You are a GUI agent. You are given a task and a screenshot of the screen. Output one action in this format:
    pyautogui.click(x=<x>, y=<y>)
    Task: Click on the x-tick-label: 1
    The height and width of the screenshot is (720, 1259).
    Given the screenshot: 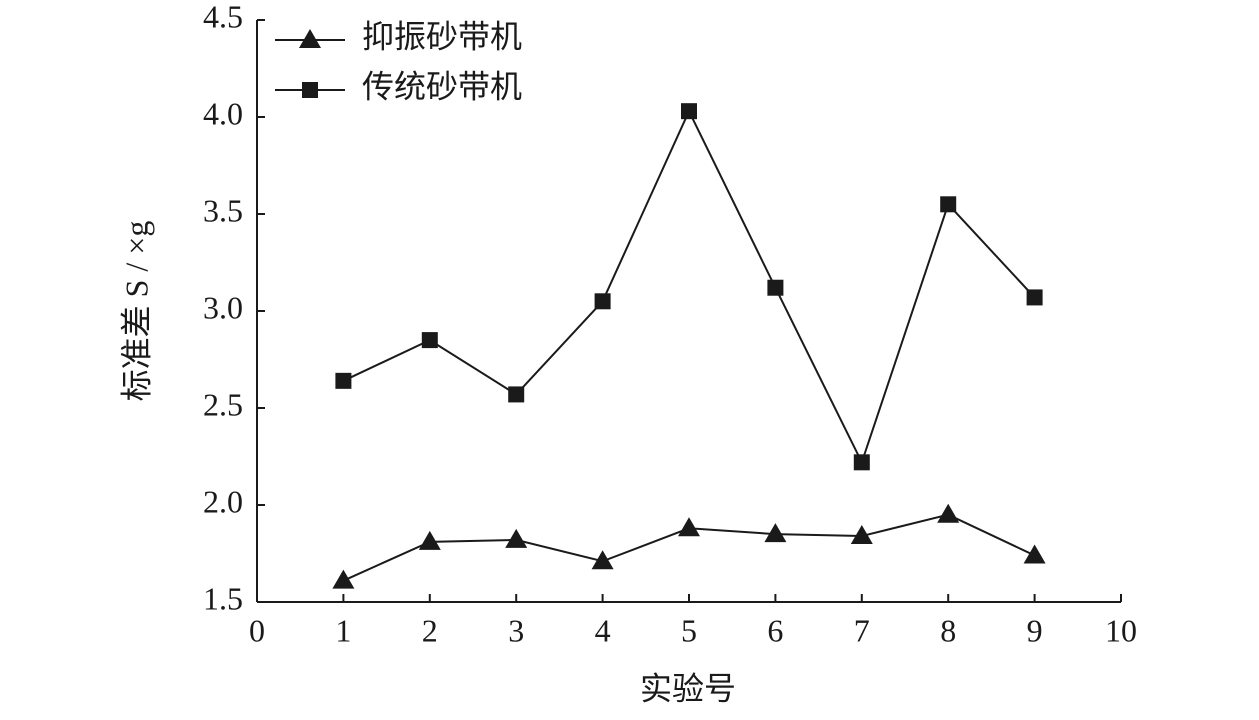 What is the action you would take?
    pyautogui.click(x=343, y=630)
    